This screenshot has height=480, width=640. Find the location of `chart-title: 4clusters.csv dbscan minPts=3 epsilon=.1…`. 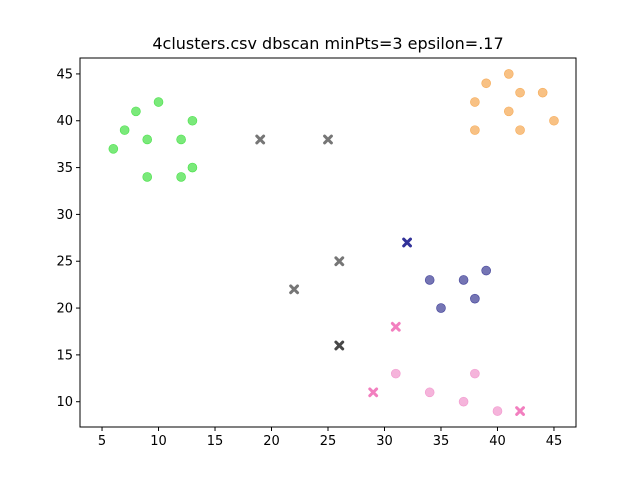

chart-title: 4clusters.csv dbscan minPts=3 epsilon=.1… is located at coordinates (327, 43).